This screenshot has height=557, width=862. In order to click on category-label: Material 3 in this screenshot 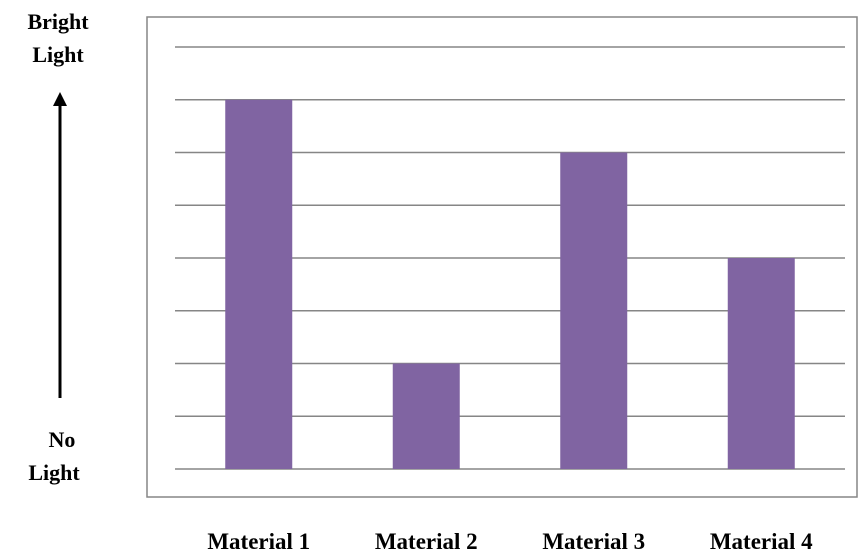, I will do `click(593, 541)`.